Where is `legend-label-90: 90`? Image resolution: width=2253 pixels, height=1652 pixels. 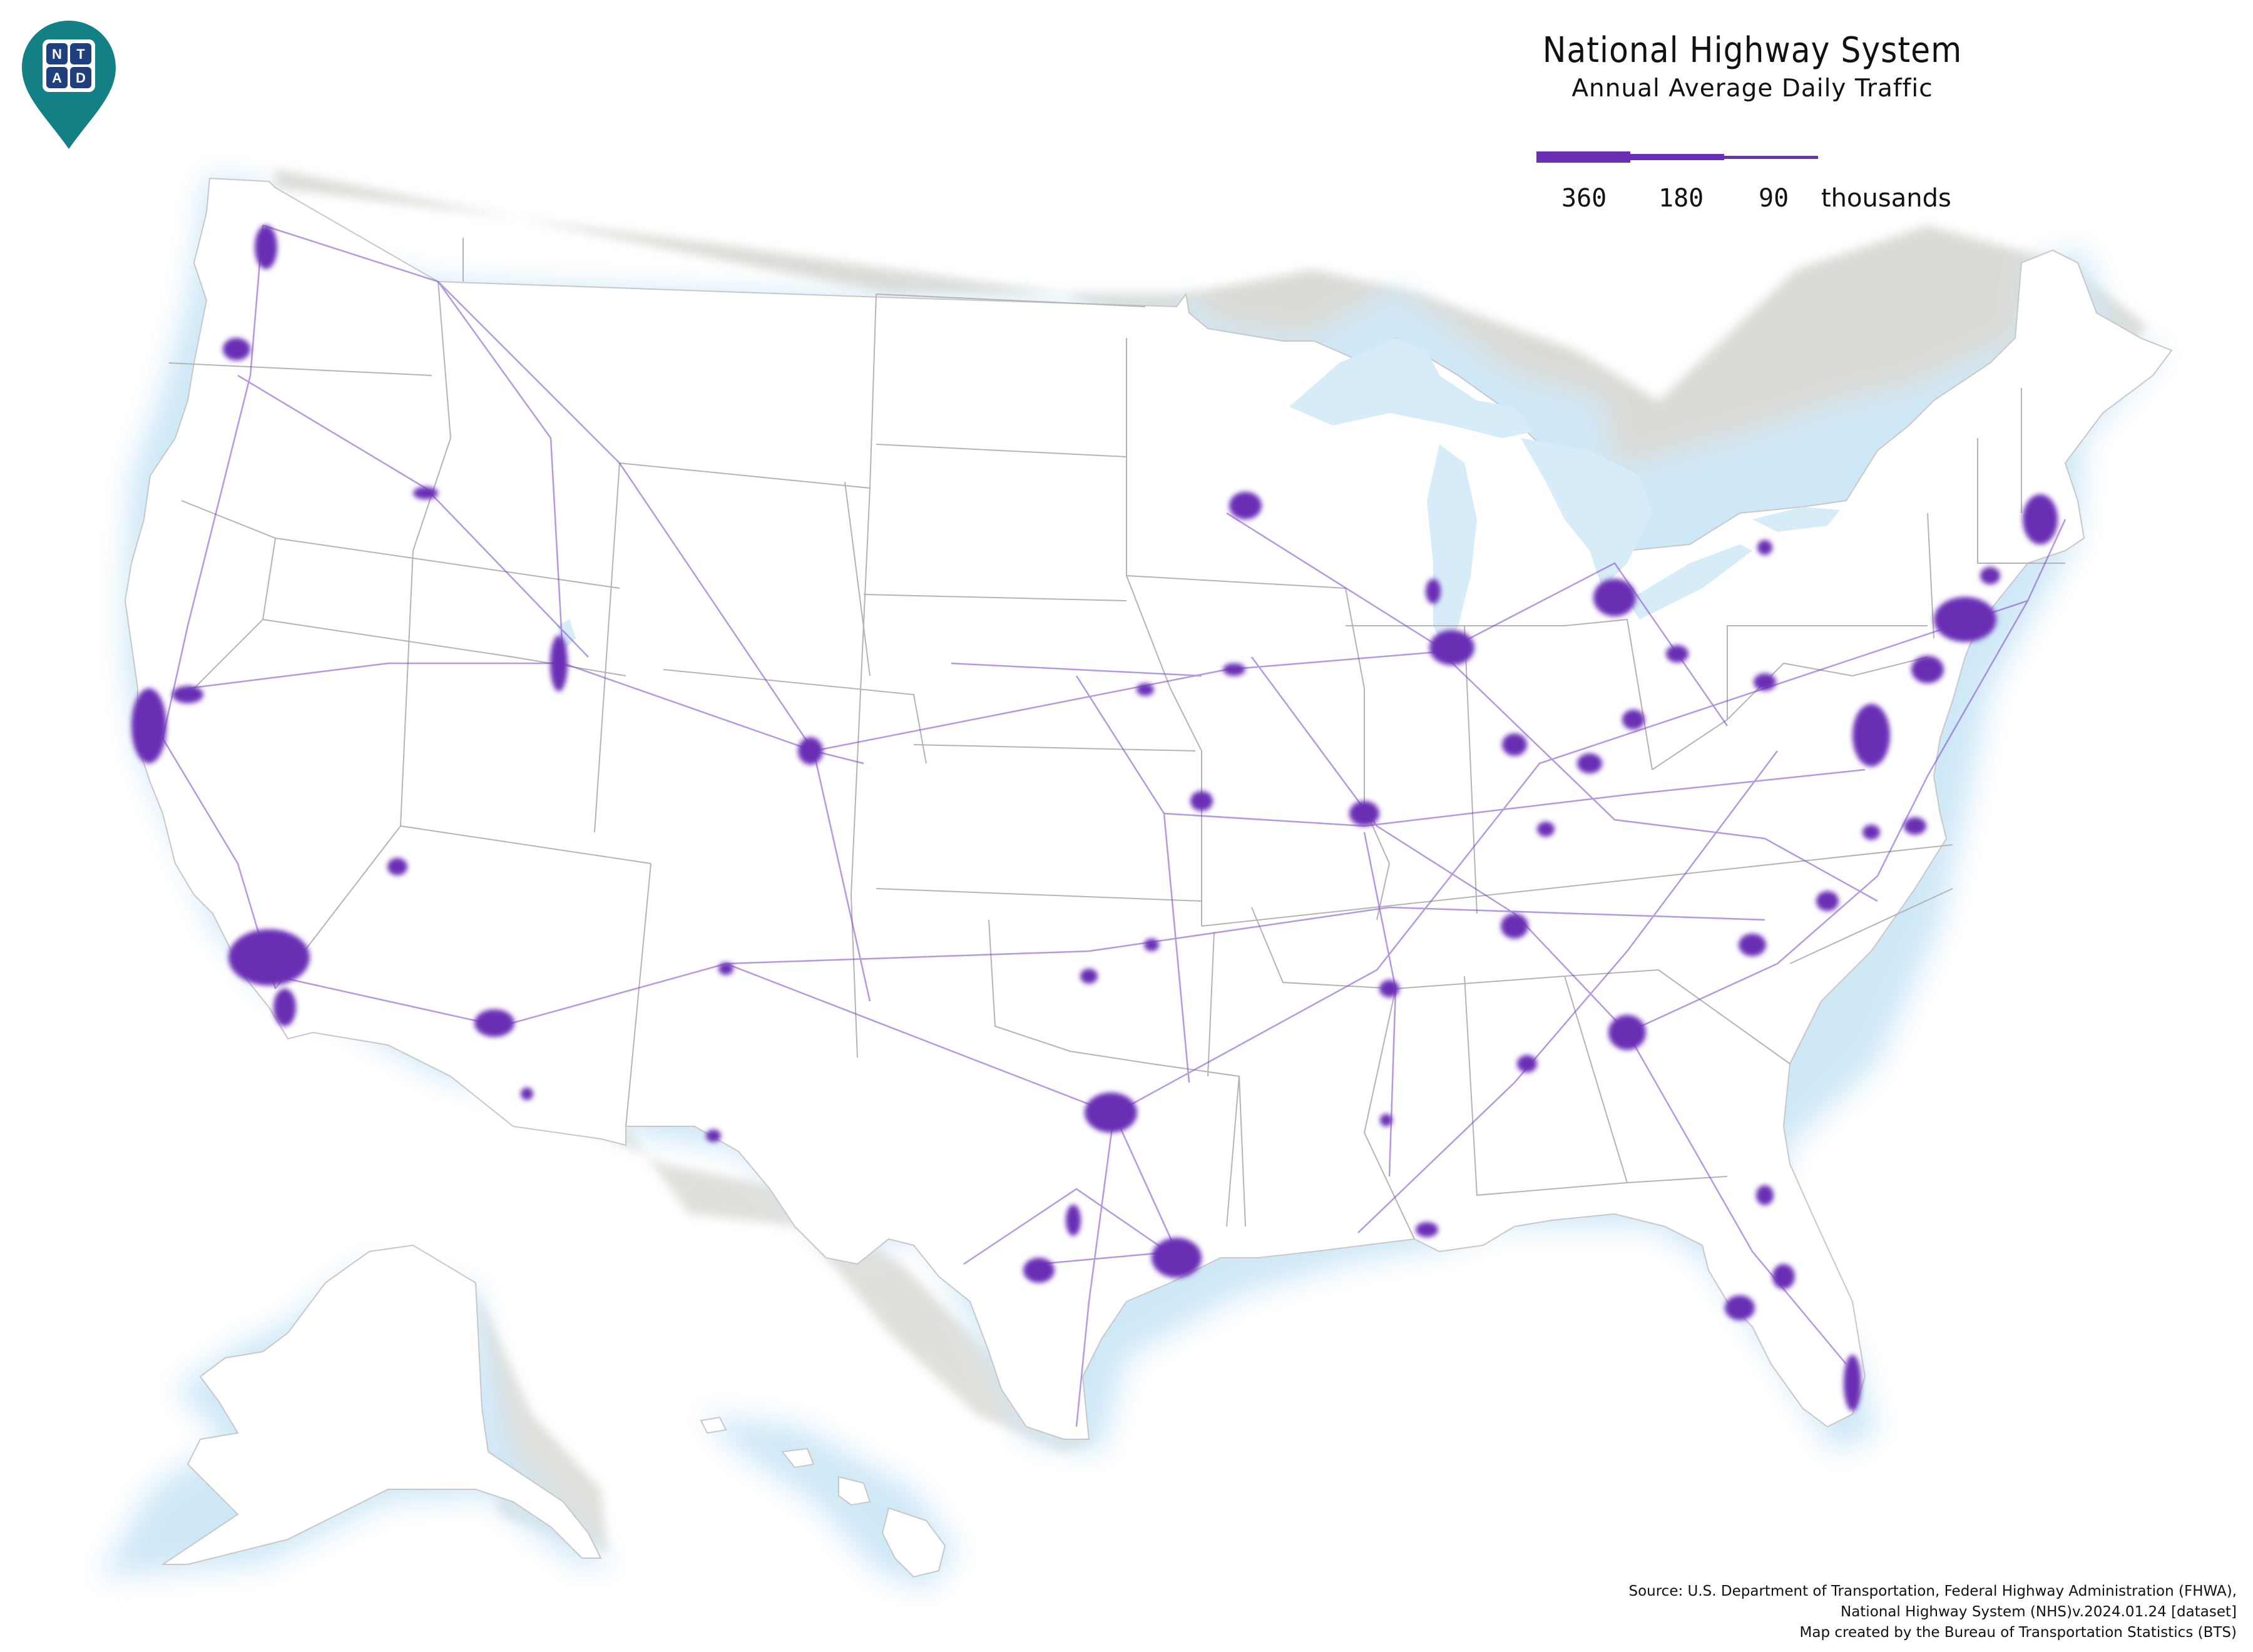
legend-label-90: 90 is located at coordinates (1774, 198).